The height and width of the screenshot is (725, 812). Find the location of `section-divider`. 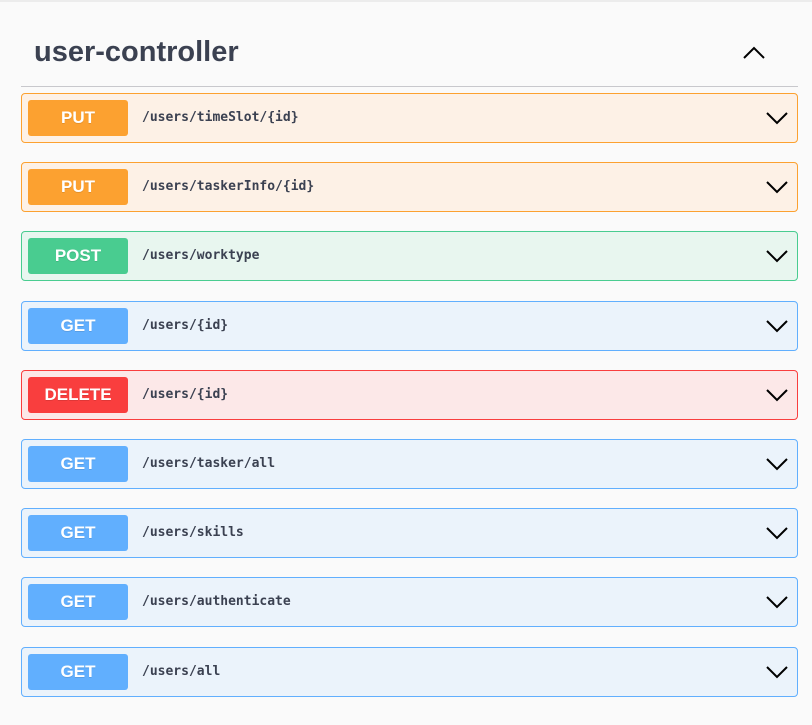

section-divider is located at coordinates (409, 86).